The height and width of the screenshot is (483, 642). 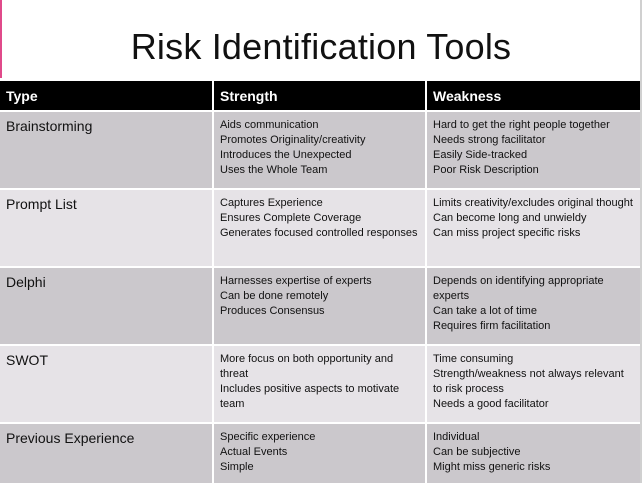 What do you see at coordinates (291, 218) in the screenshot?
I see `strength-item: Ensures Complete Coverage` at bounding box center [291, 218].